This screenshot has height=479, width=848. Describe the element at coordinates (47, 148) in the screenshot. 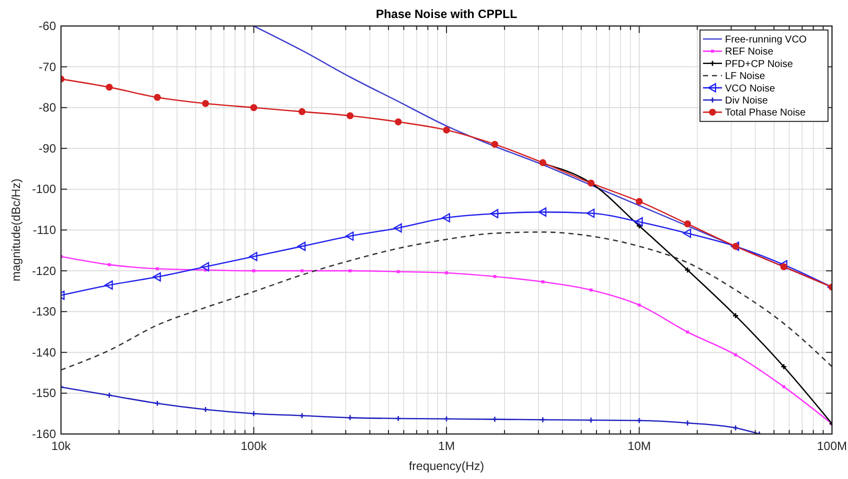

I see `y-tick-label: -90` at that location.